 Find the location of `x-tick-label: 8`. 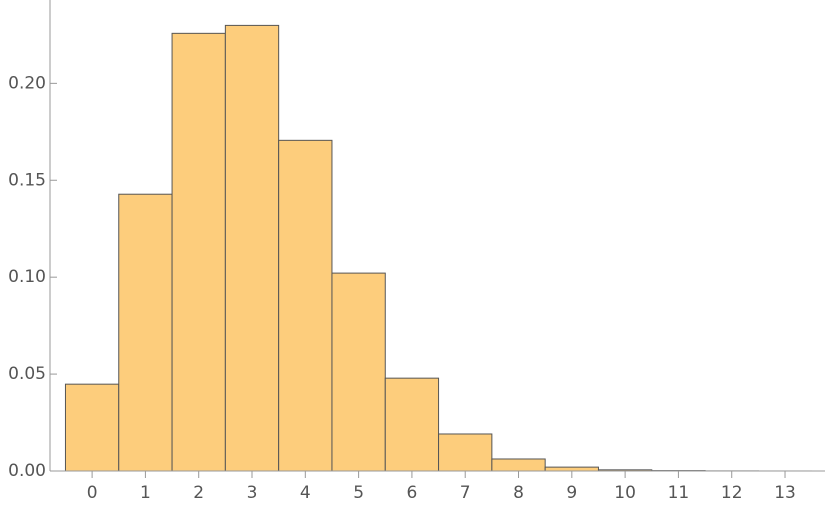

x-tick-label: 8 is located at coordinates (518, 493).